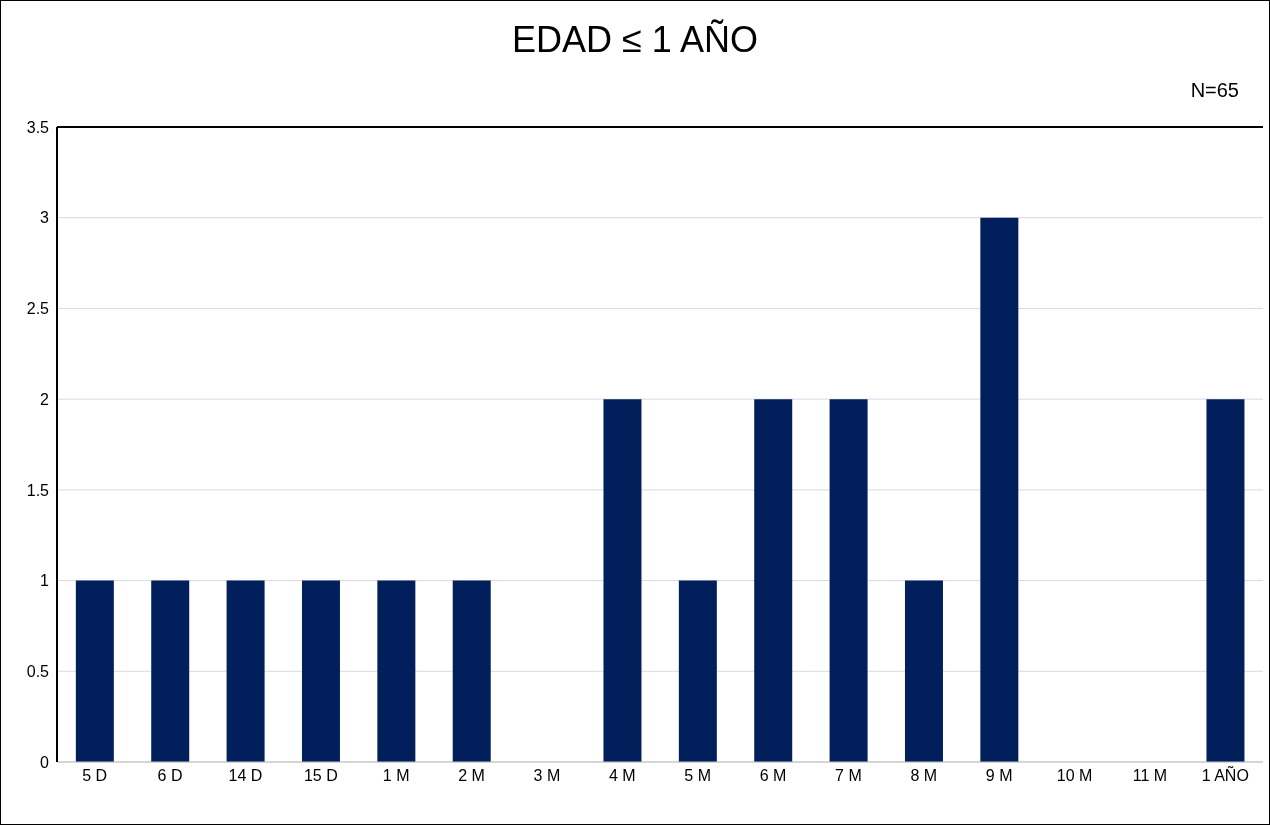  I want to click on x-tick-label: 10 M, so click(1074, 776).